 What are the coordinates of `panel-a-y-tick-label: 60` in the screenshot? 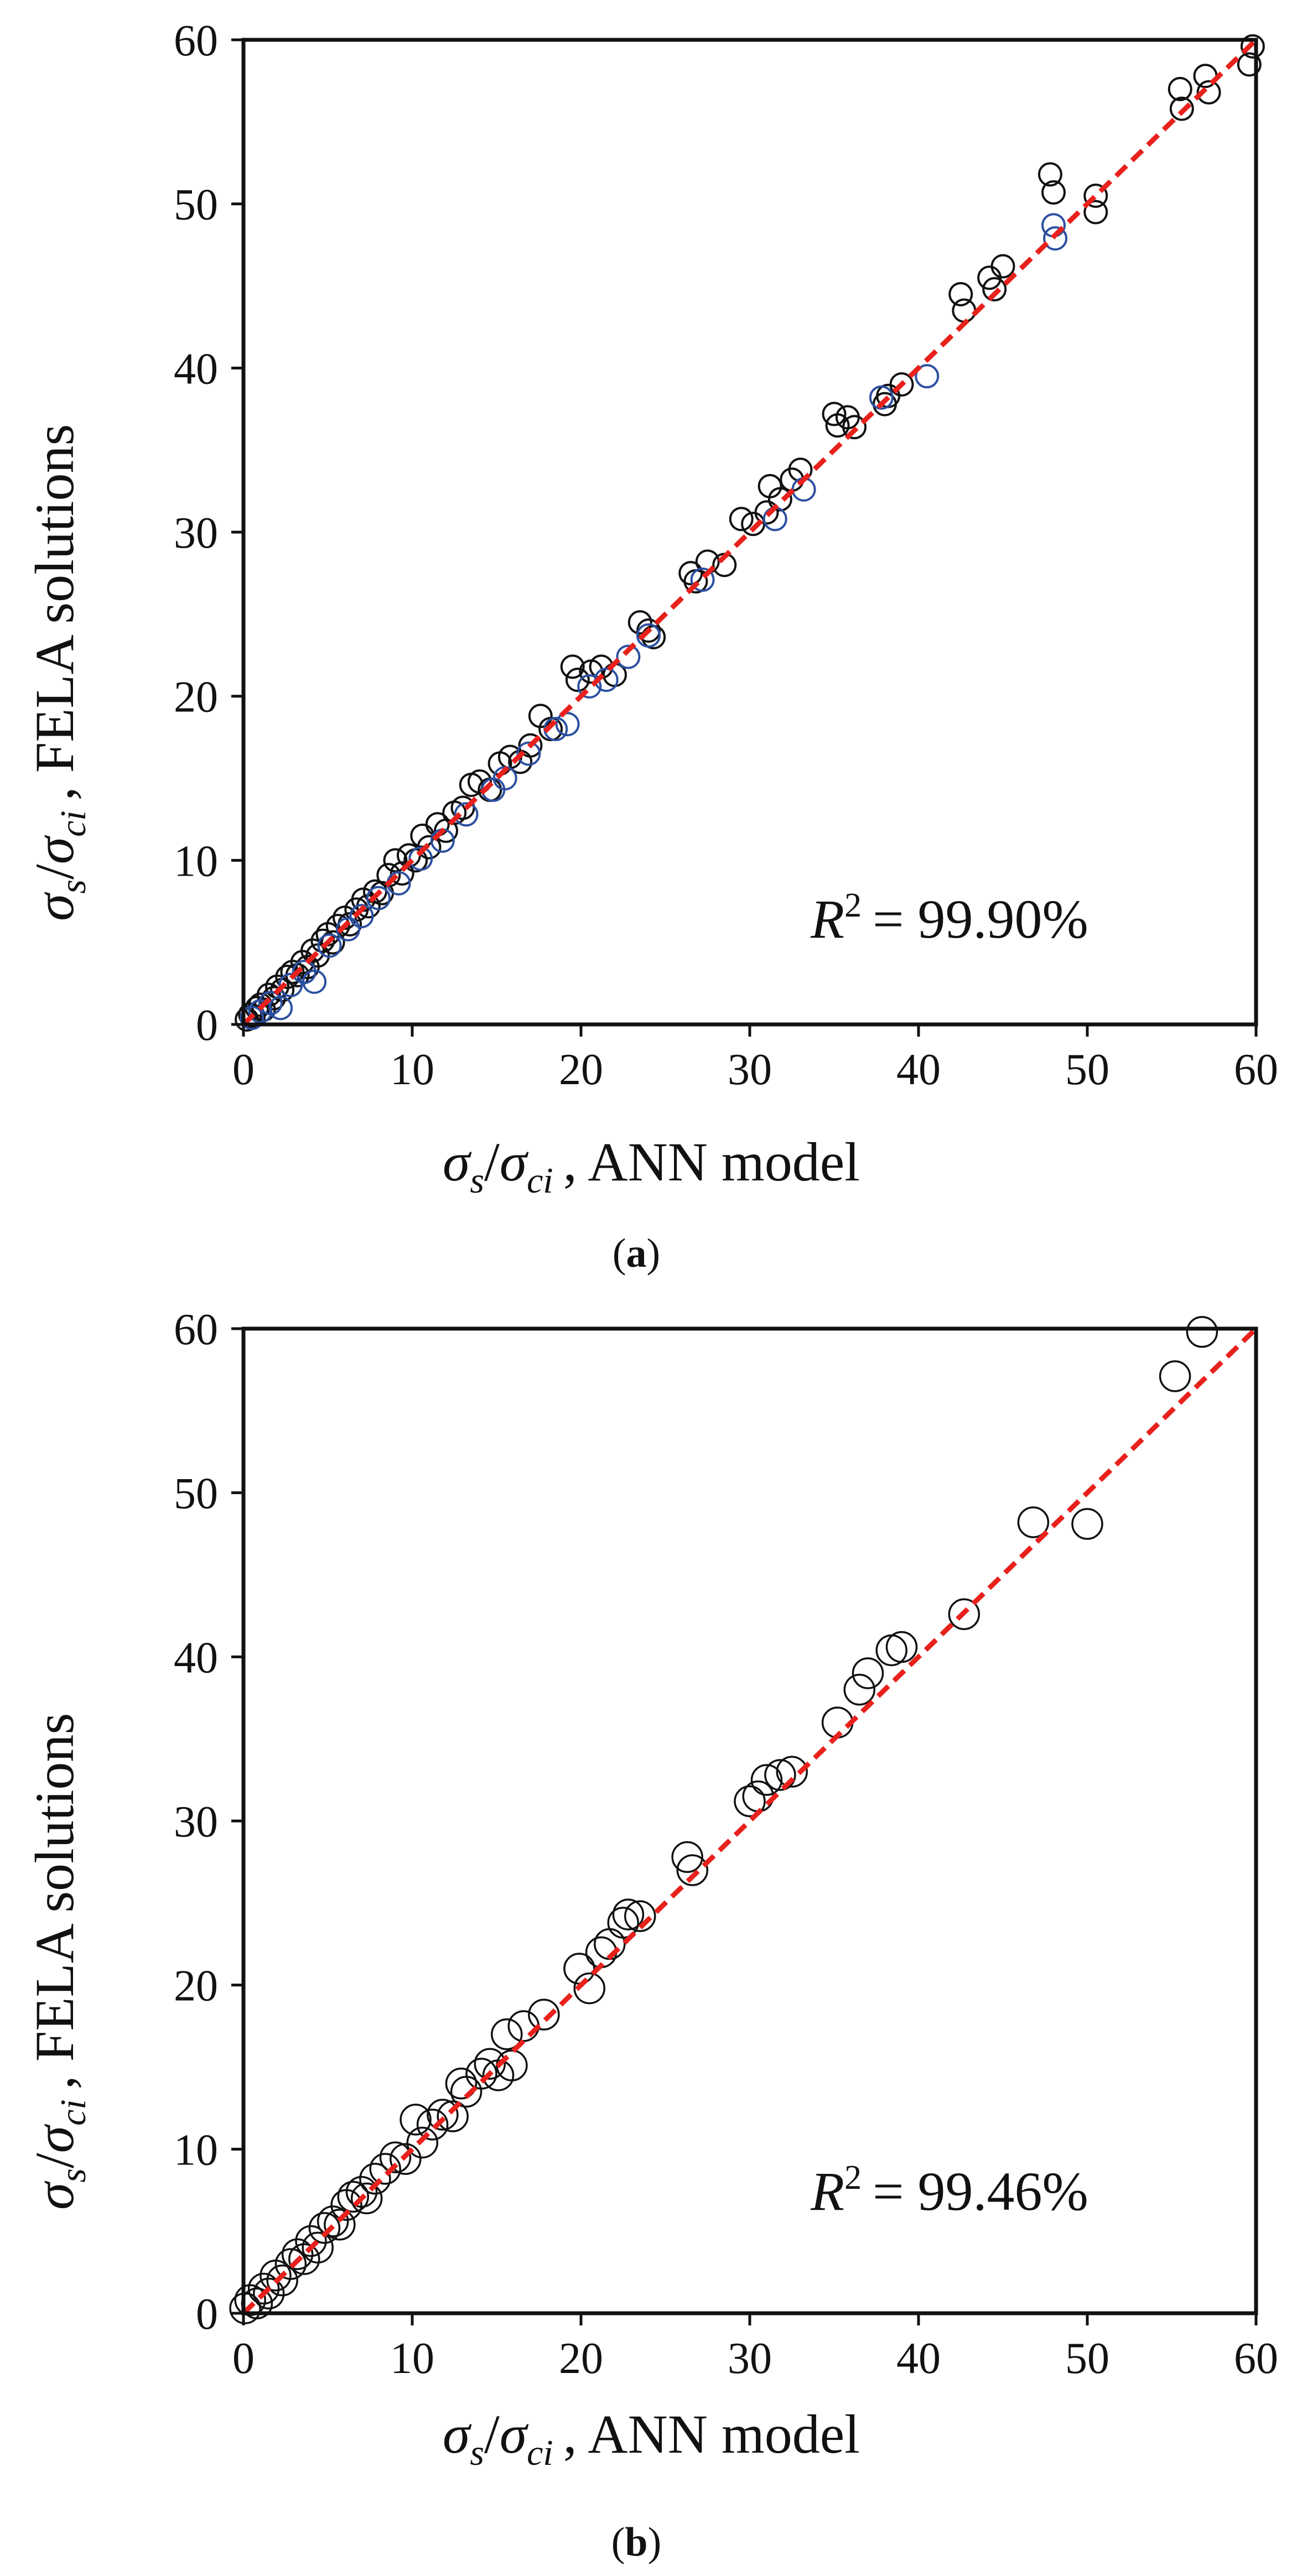 It's located at (196, 41).